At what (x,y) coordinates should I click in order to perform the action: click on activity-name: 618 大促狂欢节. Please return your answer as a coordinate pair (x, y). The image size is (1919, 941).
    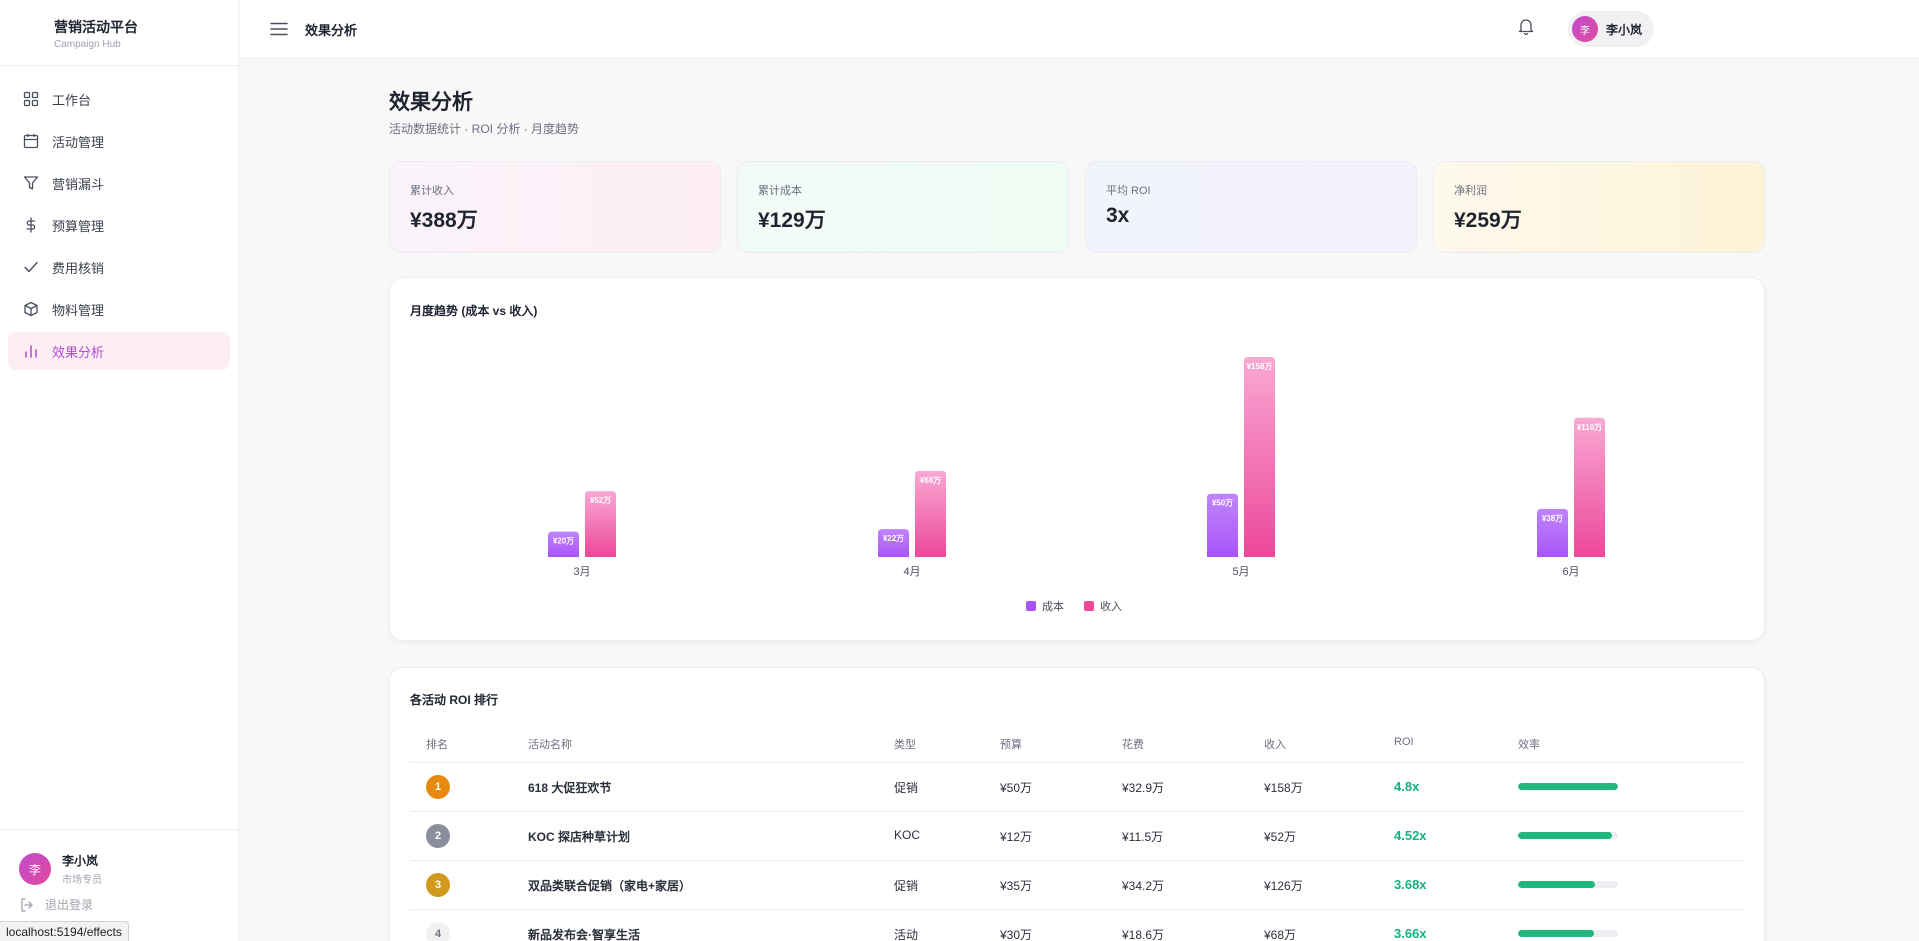
    Looking at the image, I should click on (570, 788).